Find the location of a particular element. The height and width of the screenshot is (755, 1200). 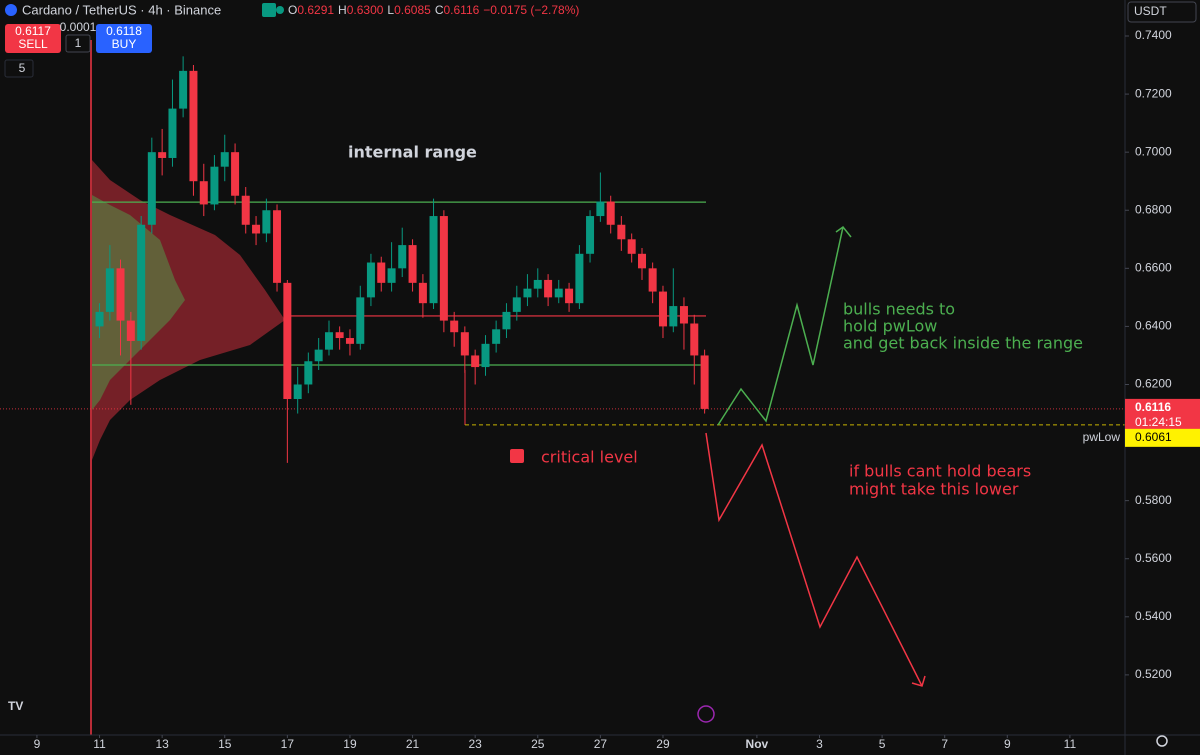

ohlc-value: 0.6300 is located at coordinates (365, 10).